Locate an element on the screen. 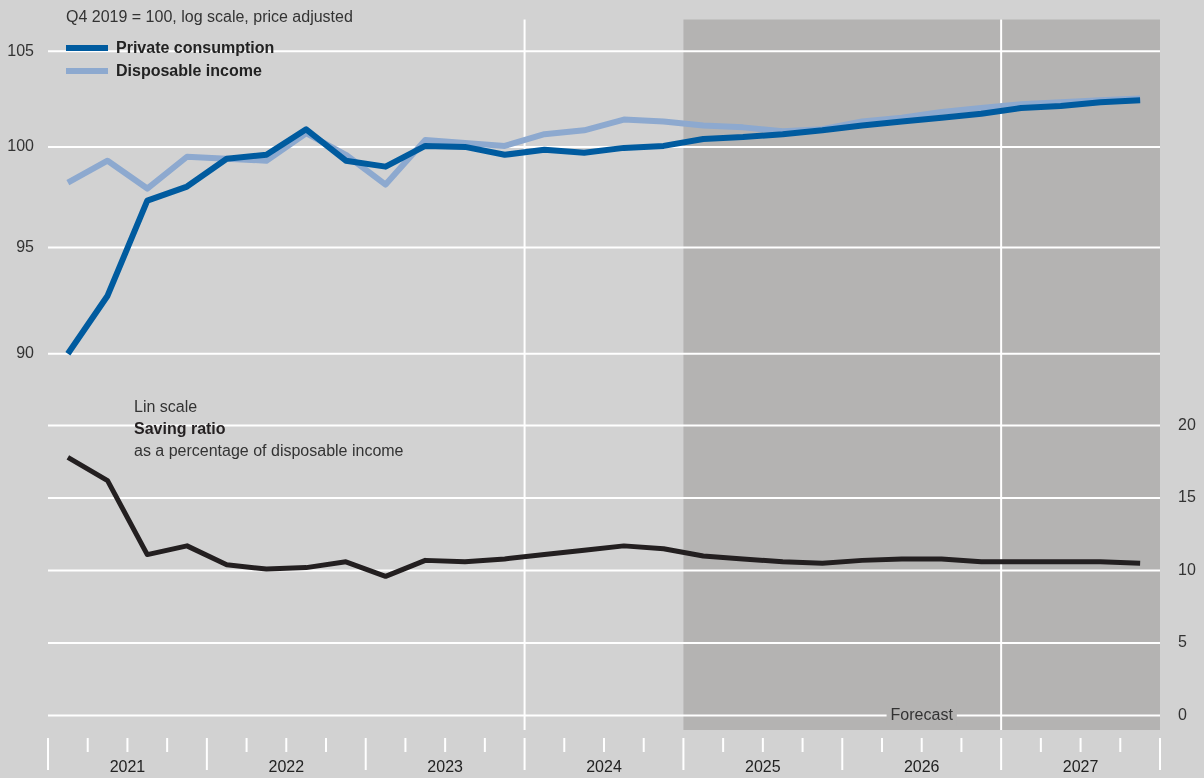 The width and height of the screenshot is (1204, 778). y-tick-label: 105 is located at coordinates (21, 50).